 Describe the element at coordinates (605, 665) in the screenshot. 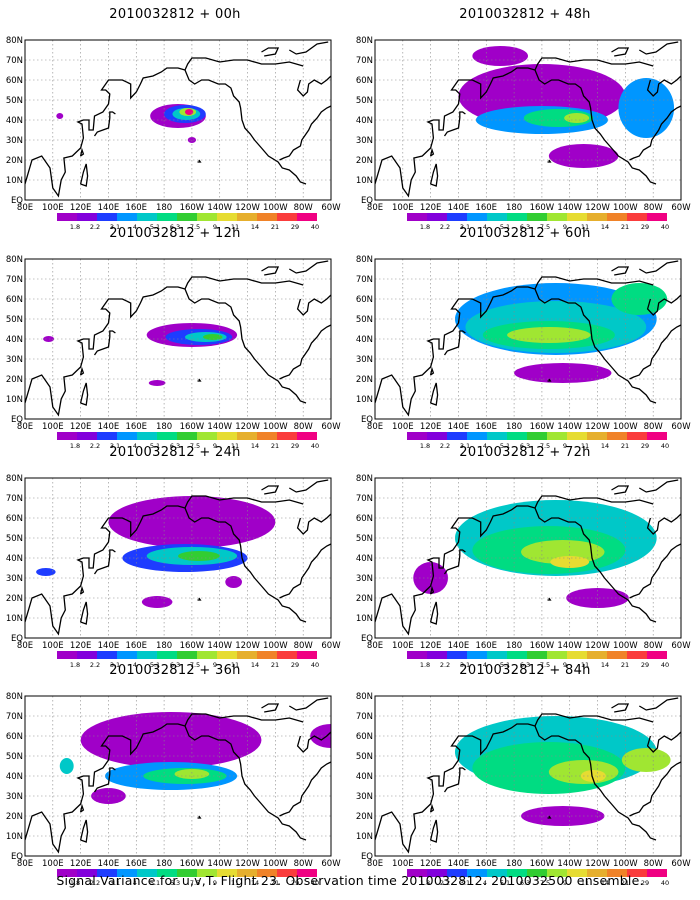

I see `colorbar-label: 14` at that location.